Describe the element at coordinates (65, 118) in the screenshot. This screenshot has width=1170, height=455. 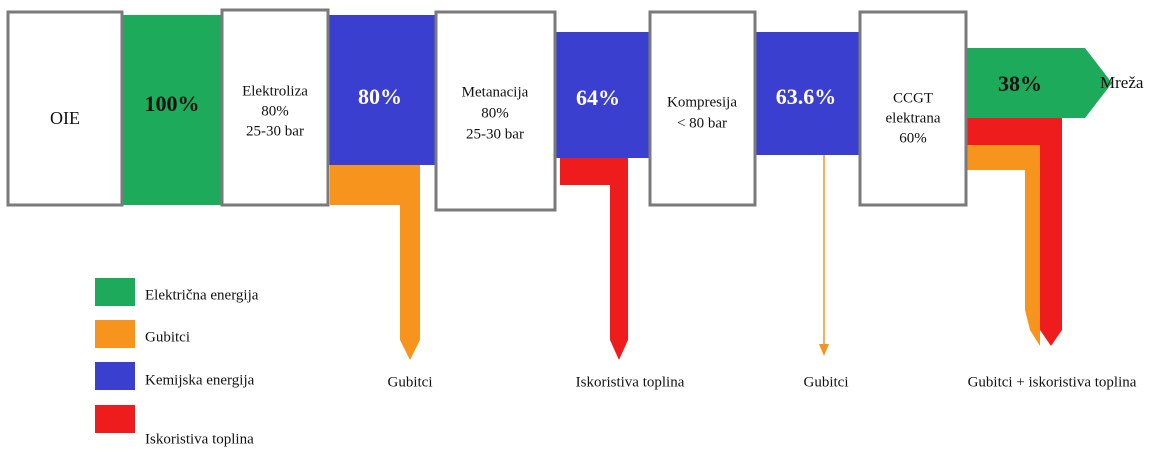
I see `box-label: OIE` at that location.